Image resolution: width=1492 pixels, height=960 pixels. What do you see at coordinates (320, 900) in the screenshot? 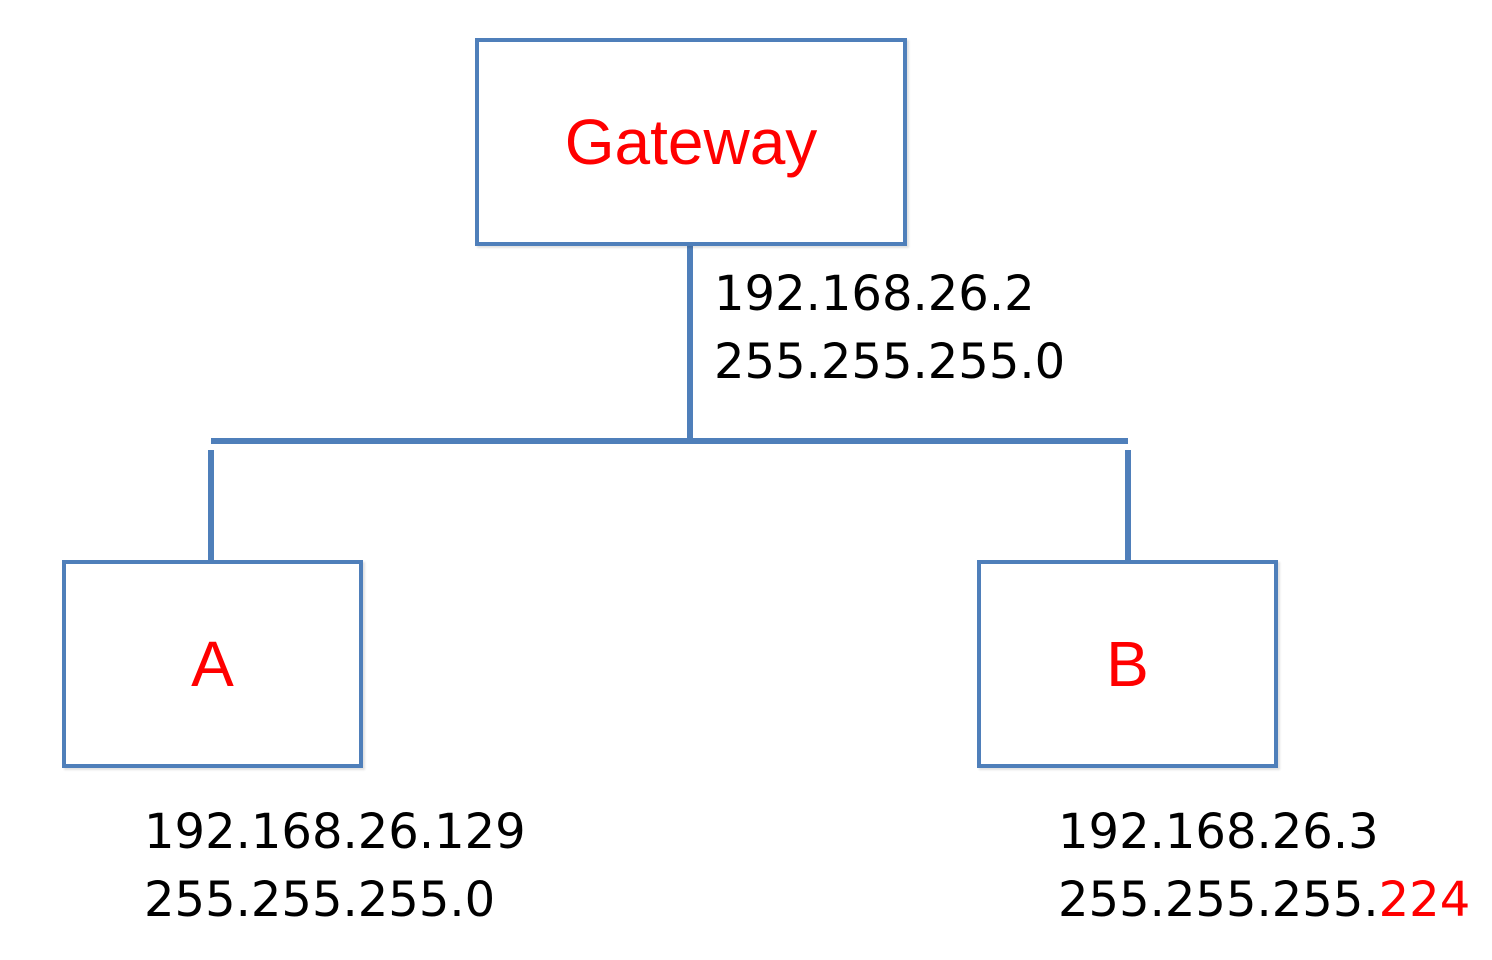
I see `host-a-mask: 255.255.255.0` at bounding box center [320, 900].